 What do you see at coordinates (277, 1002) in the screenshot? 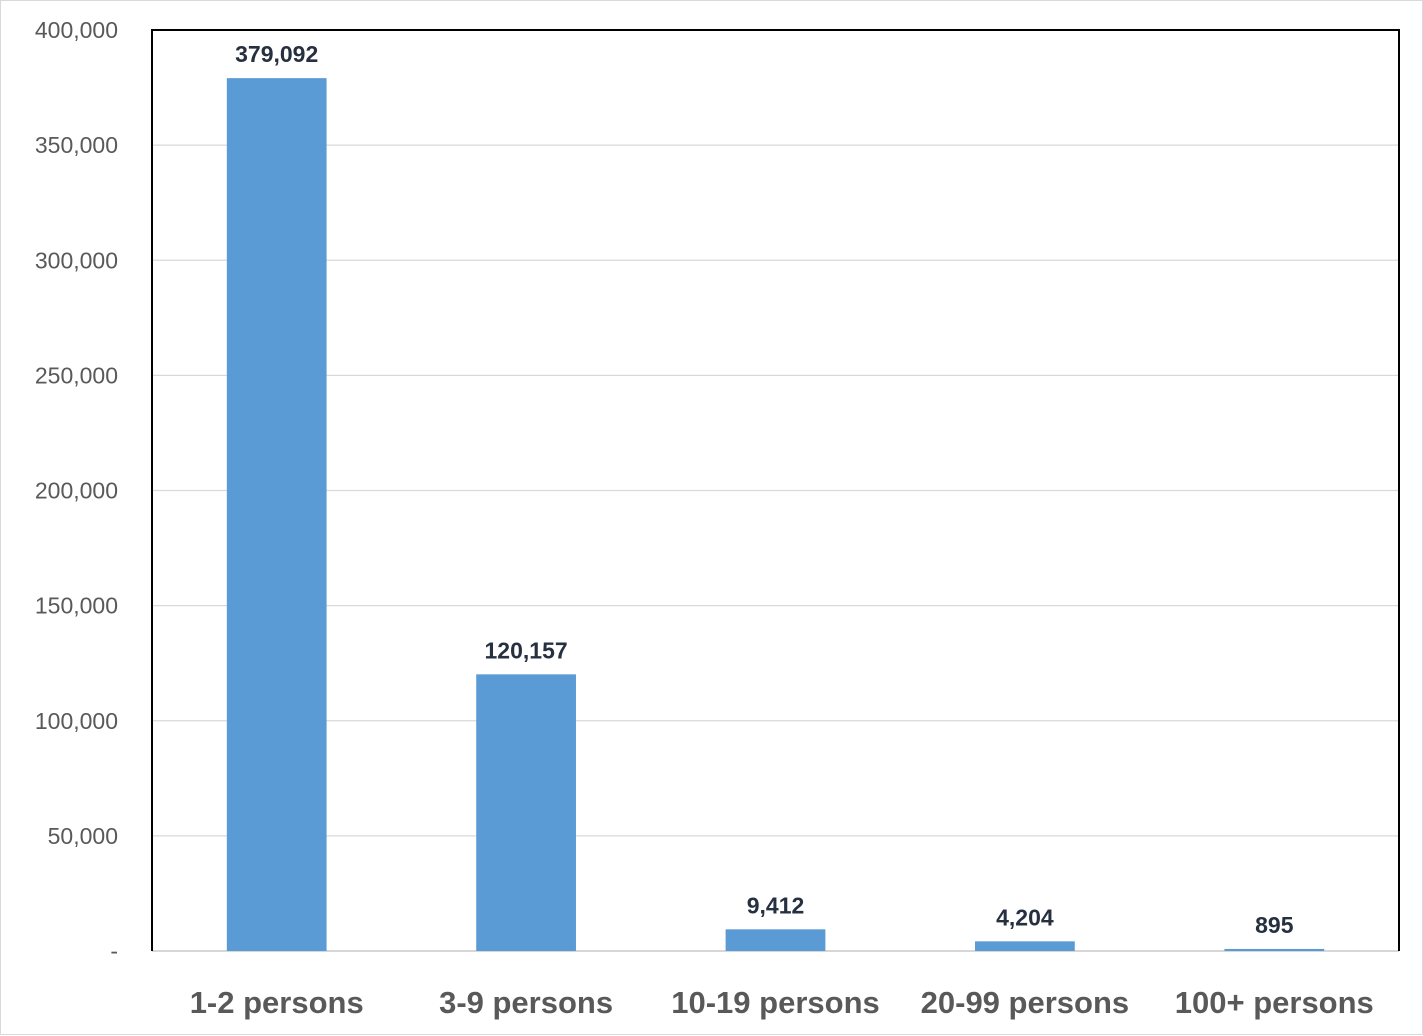
I see `x-category-label: 1-2 persons` at bounding box center [277, 1002].